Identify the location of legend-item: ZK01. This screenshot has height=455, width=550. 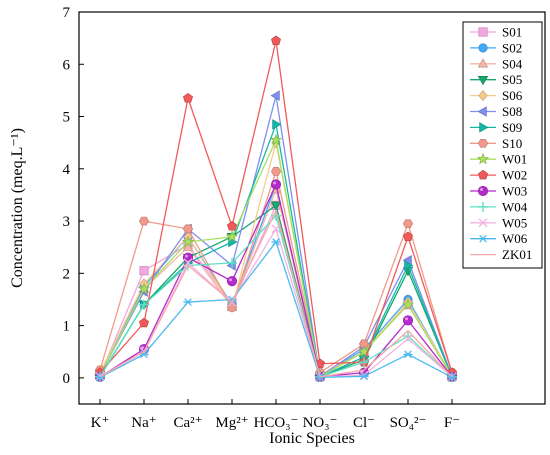
(501, 254).